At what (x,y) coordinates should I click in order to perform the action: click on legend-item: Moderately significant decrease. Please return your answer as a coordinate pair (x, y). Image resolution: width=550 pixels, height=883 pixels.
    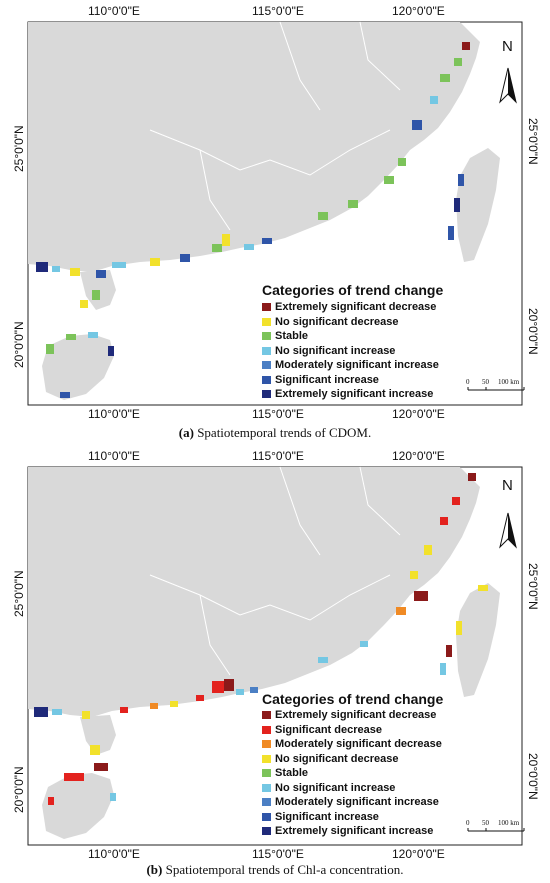
    Looking at the image, I should click on (352, 744).